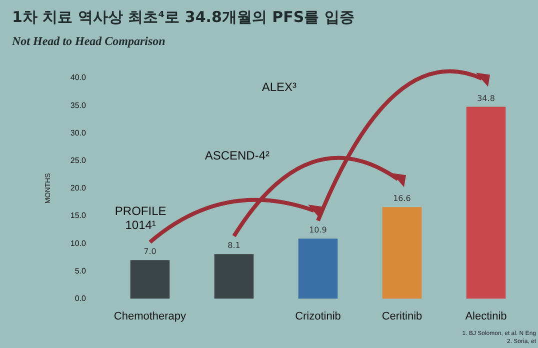 The width and height of the screenshot is (538, 348). I want to click on x-tick-label: Alectinib, so click(486, 316).